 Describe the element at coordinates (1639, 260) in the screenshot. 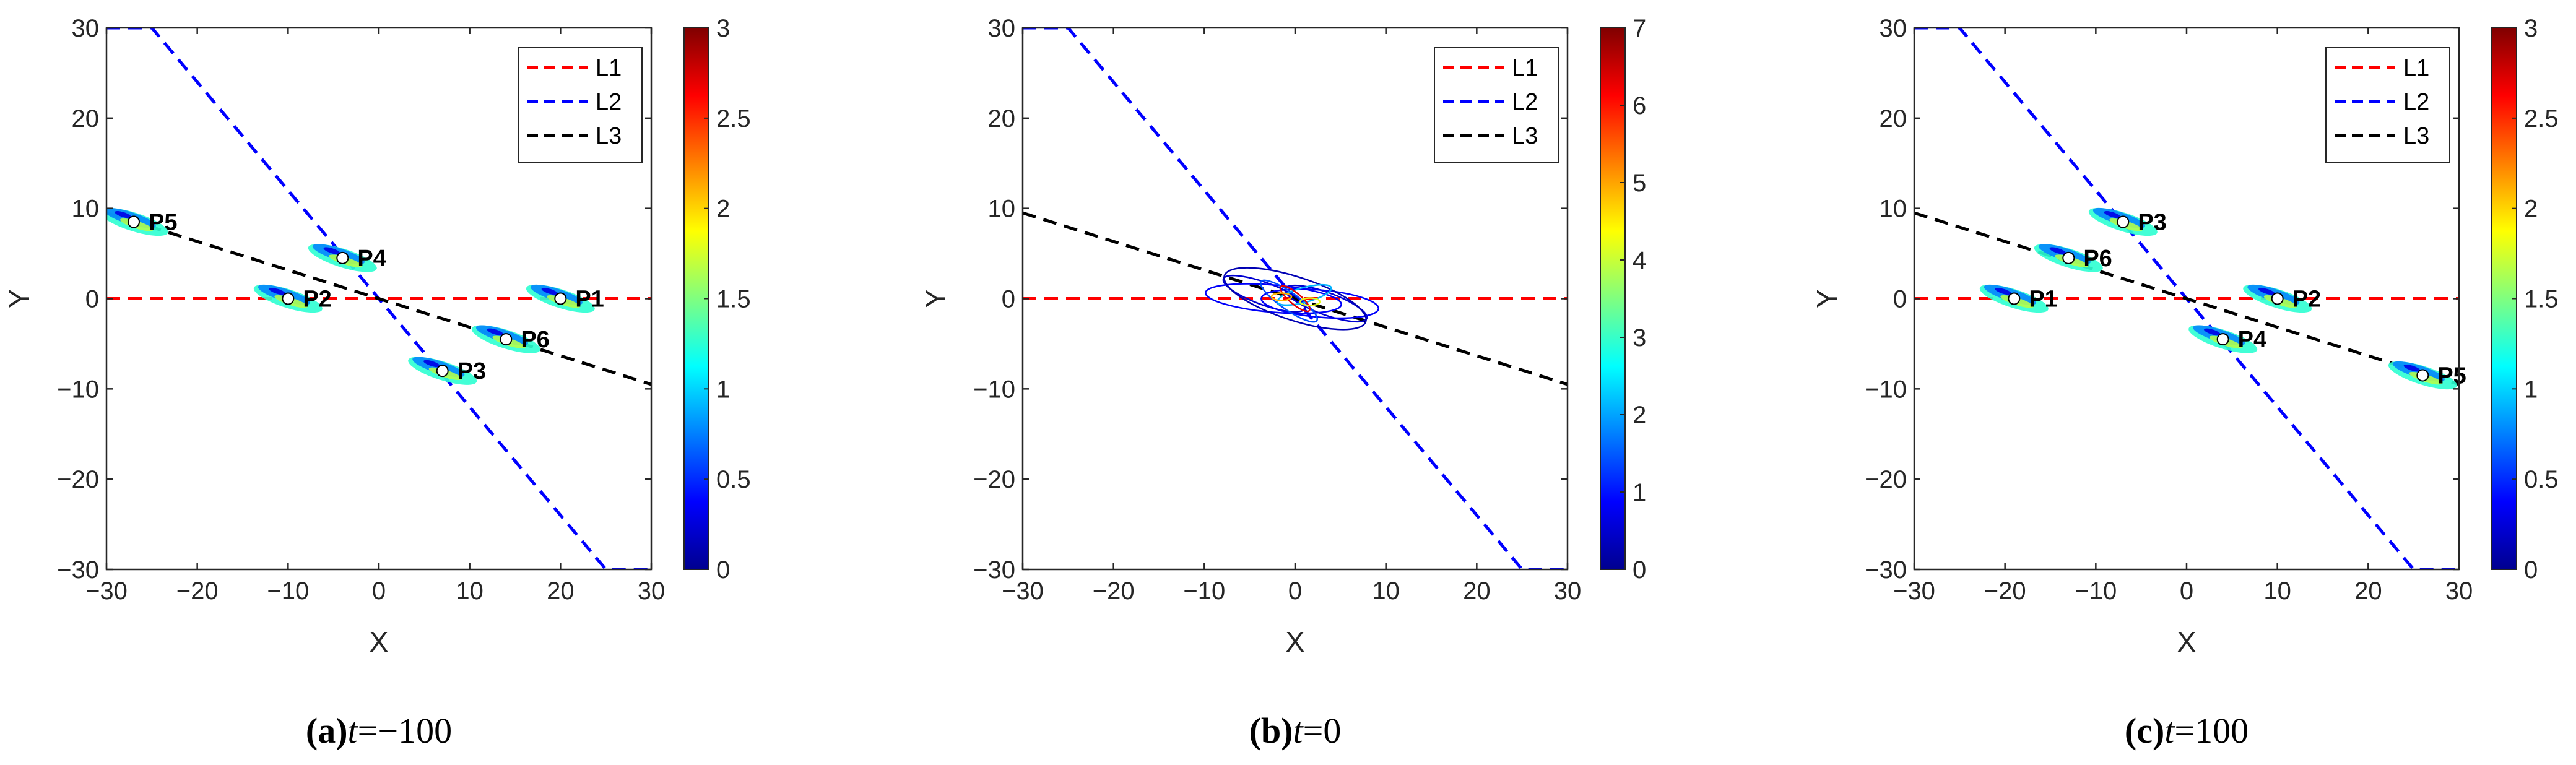

I see `colorbar-tick-label: 4` at that location.